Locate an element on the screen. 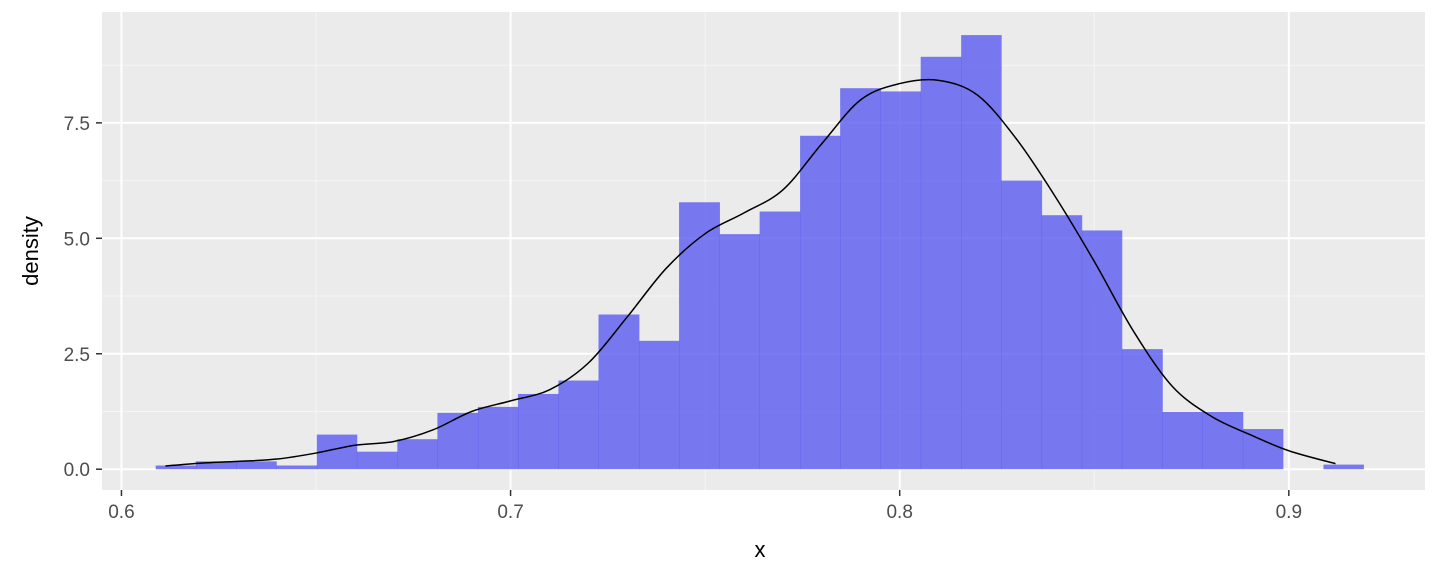  y-tick-label: 2.5 is located at coordinates (77, 355).